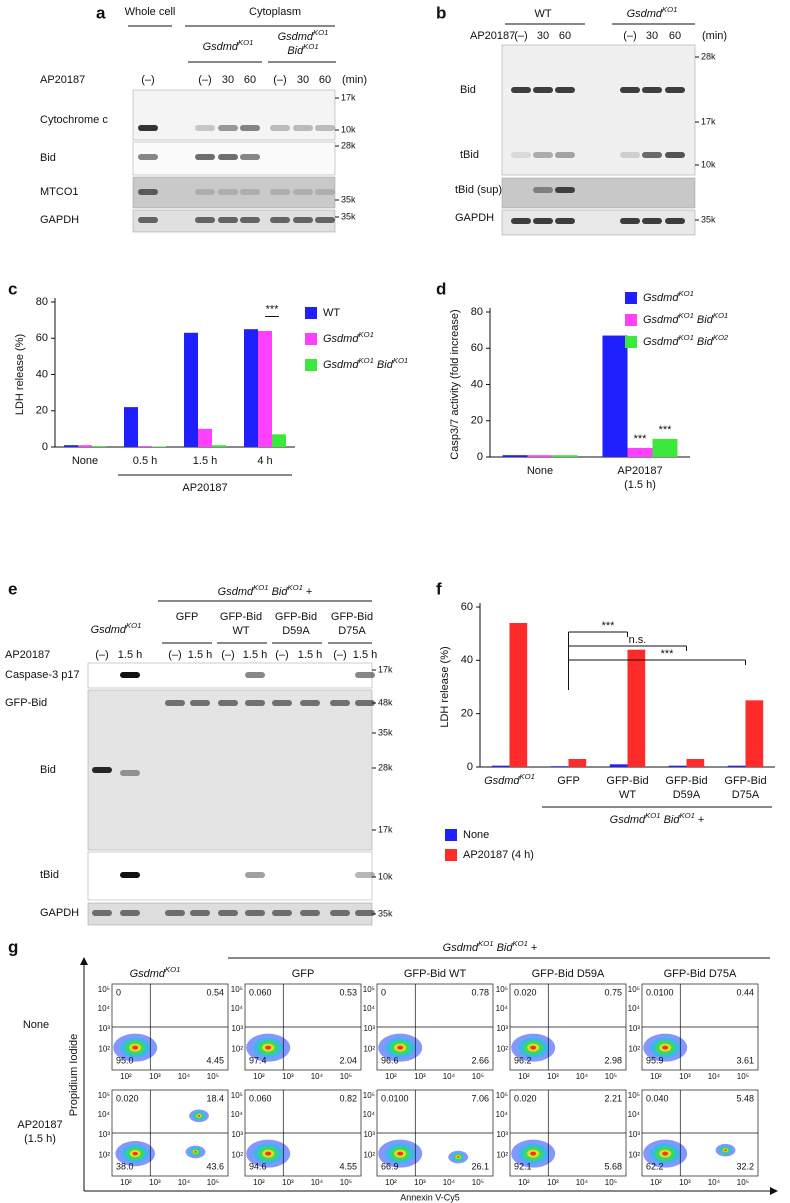  Describe the element at coordinates (237, 989) in the screenshot. I see `y-tick-label: 10⁵` at that location.